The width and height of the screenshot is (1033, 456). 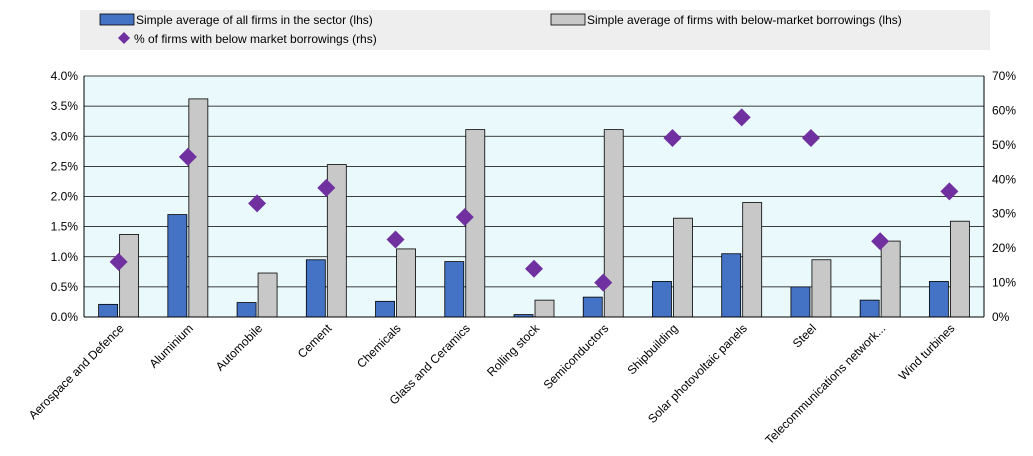 I want to click on left-tick-label: 3.5%, so click(x=65, y=106).